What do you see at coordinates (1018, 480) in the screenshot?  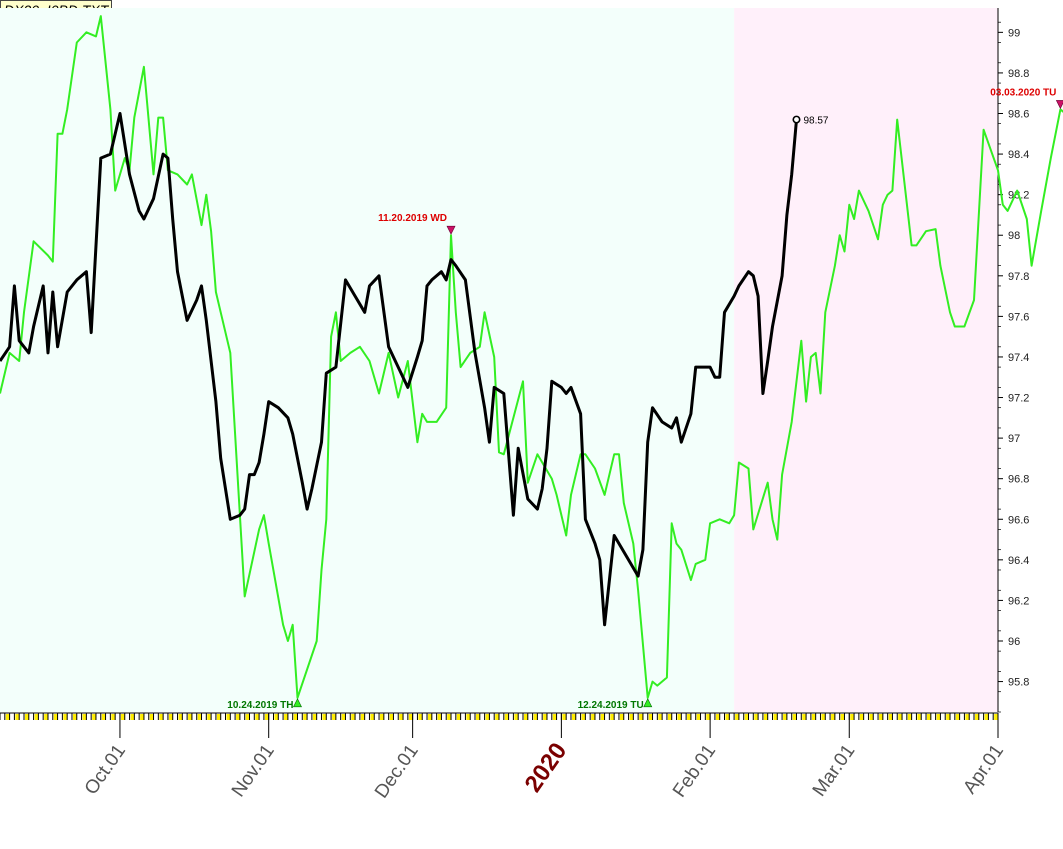 I see `y-tick-label: 96.8` at bounding box center [1018, 480].